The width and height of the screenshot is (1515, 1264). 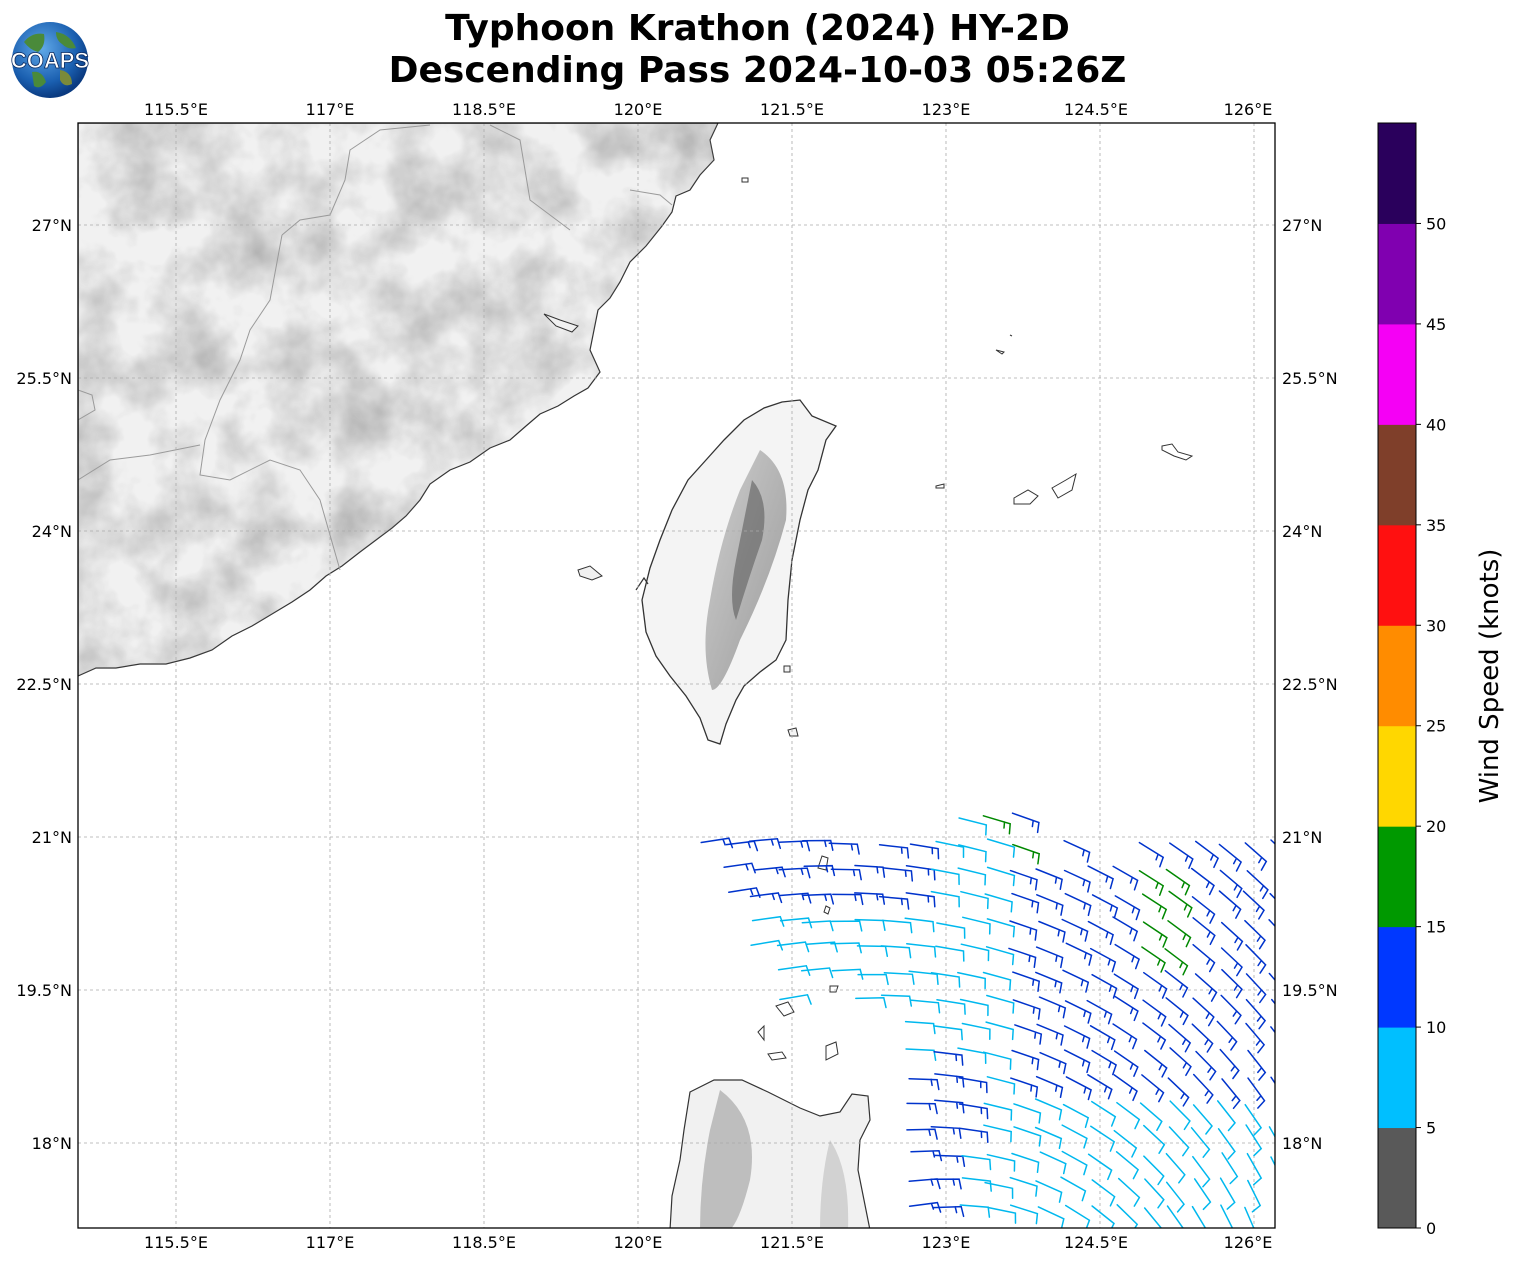 What do you see at coordinates (1431, 1228) in the screenshot?
I see `colorbar-tick-label: 0` at bounding box center [1431, 1228].